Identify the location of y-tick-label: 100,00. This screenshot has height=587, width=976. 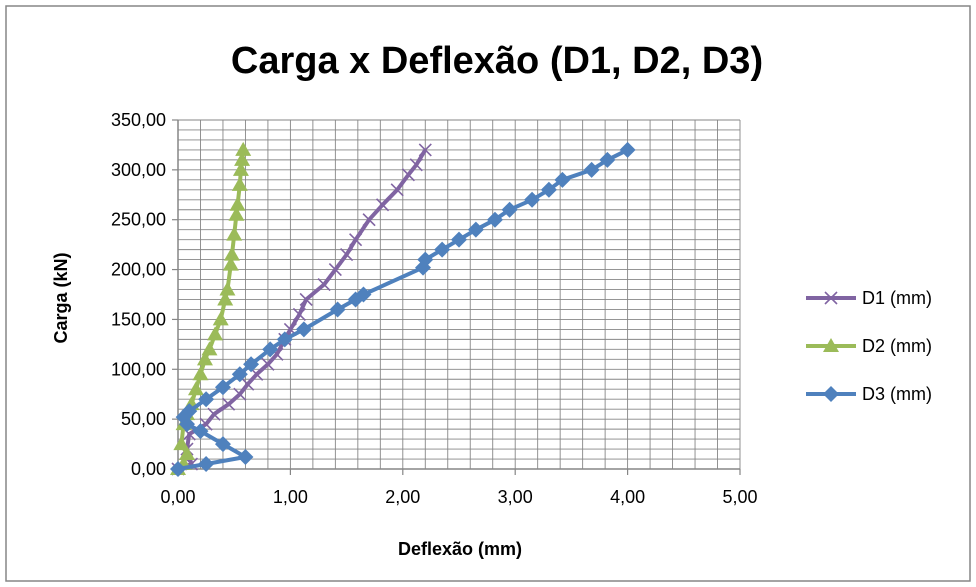
(138, 369).